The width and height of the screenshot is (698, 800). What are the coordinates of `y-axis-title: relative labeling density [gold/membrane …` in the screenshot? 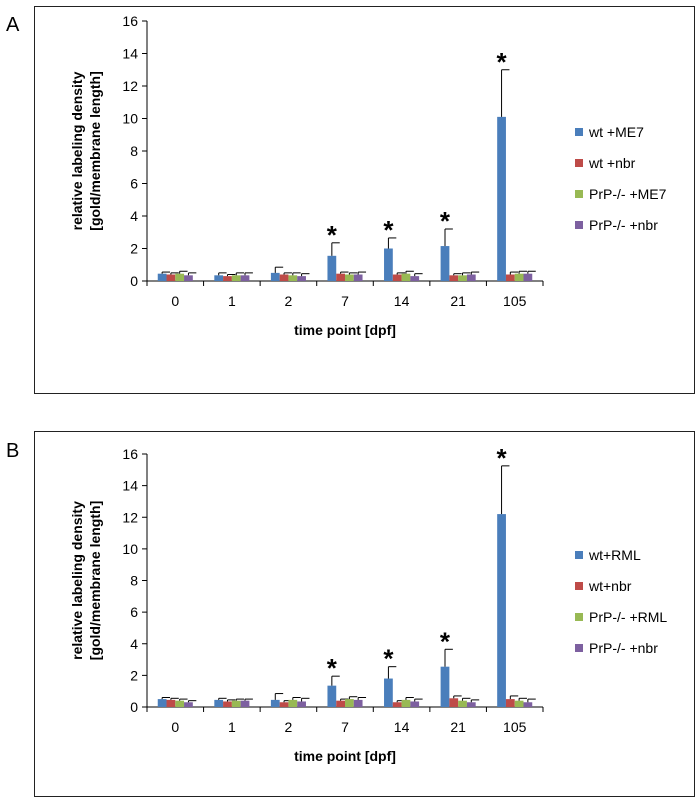 It's located at (86, 580).